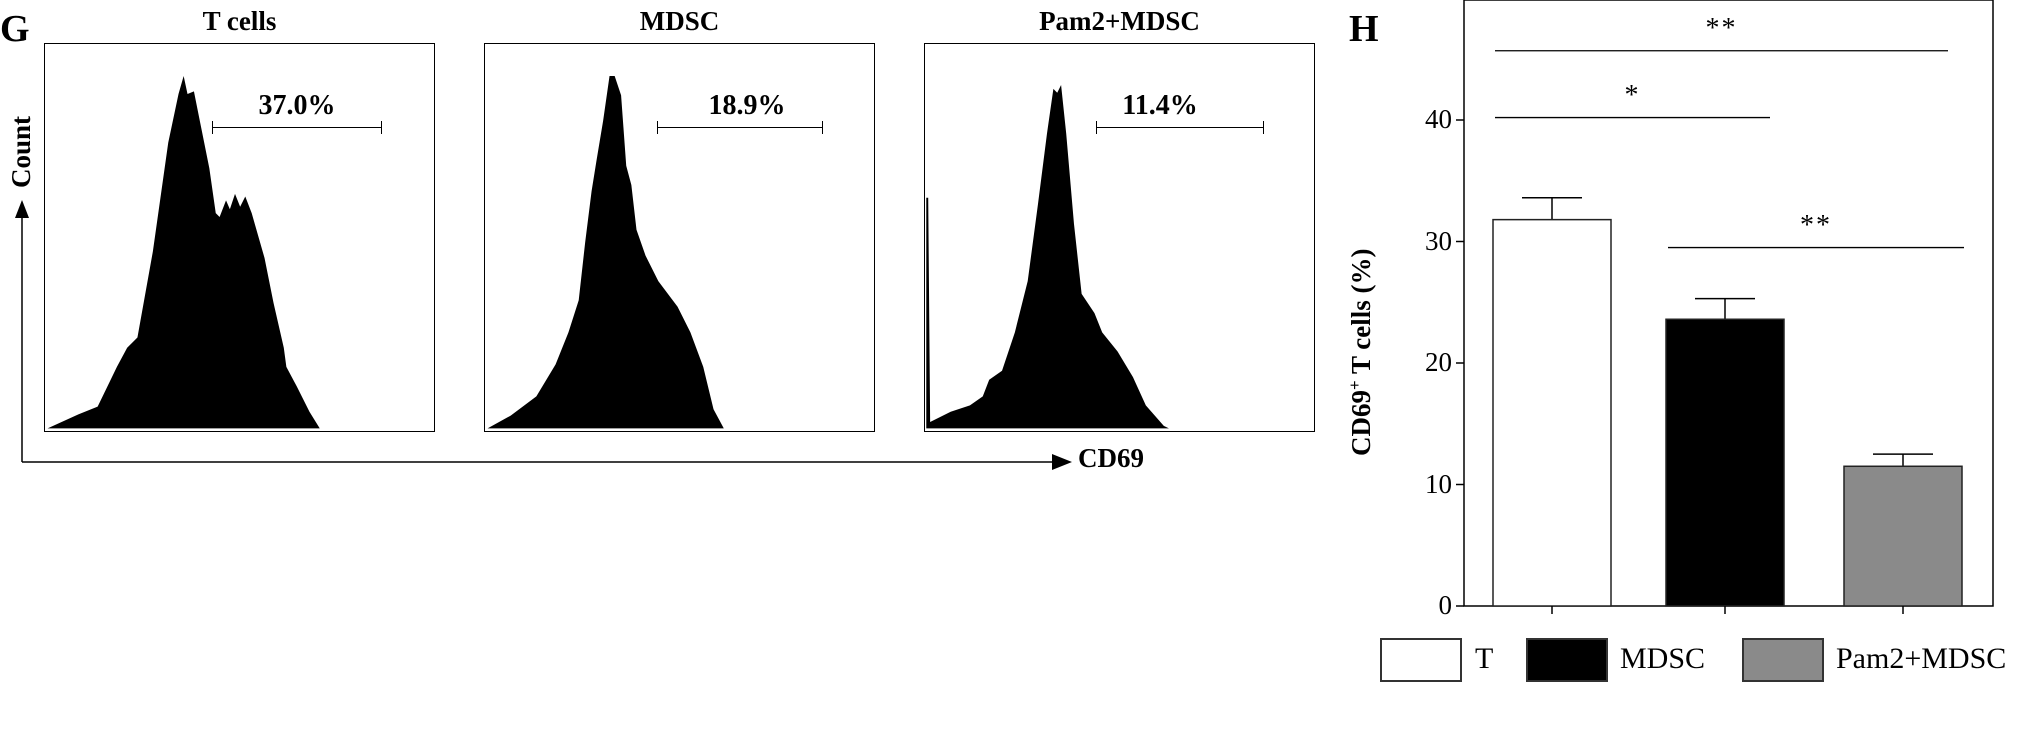 The image size is (2024, 748). Describe the element at coordinates (1445, 605) in the screenshot. I see `y-tick-label: 0` at that location.